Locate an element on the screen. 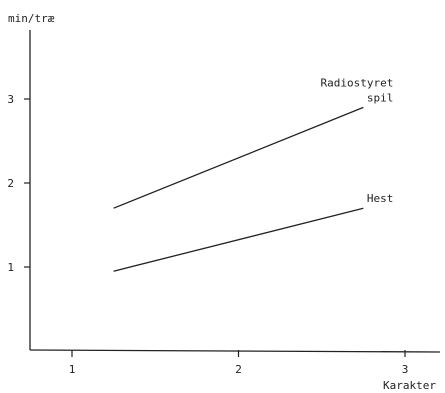 The image size is (445, 393). series-label: Radiostyret is located at coordinates (357, 82).